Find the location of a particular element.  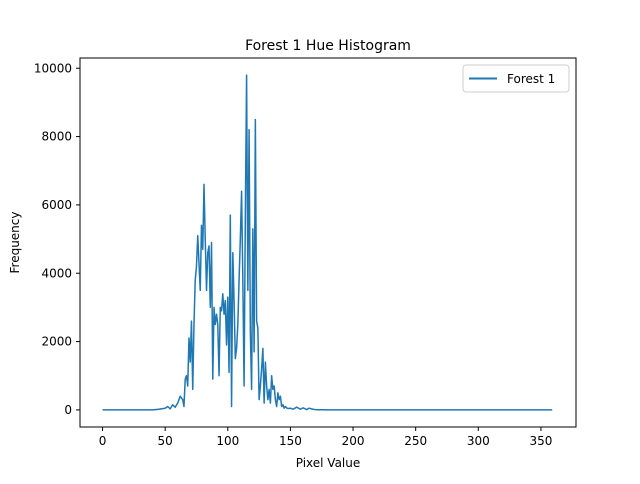

chart-title: Forest 1 Hue Histogram is located at coordinates (328, 46).